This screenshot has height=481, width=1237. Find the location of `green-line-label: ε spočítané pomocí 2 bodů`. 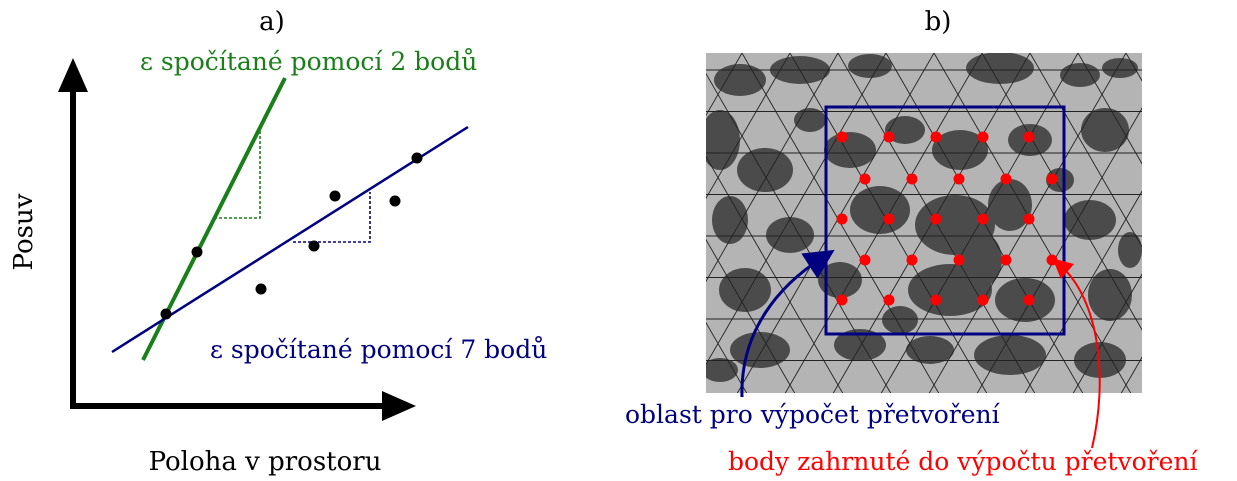

green-line-label: ε spočítané pomocí 2 bodů is located at coordinates (308, 61).